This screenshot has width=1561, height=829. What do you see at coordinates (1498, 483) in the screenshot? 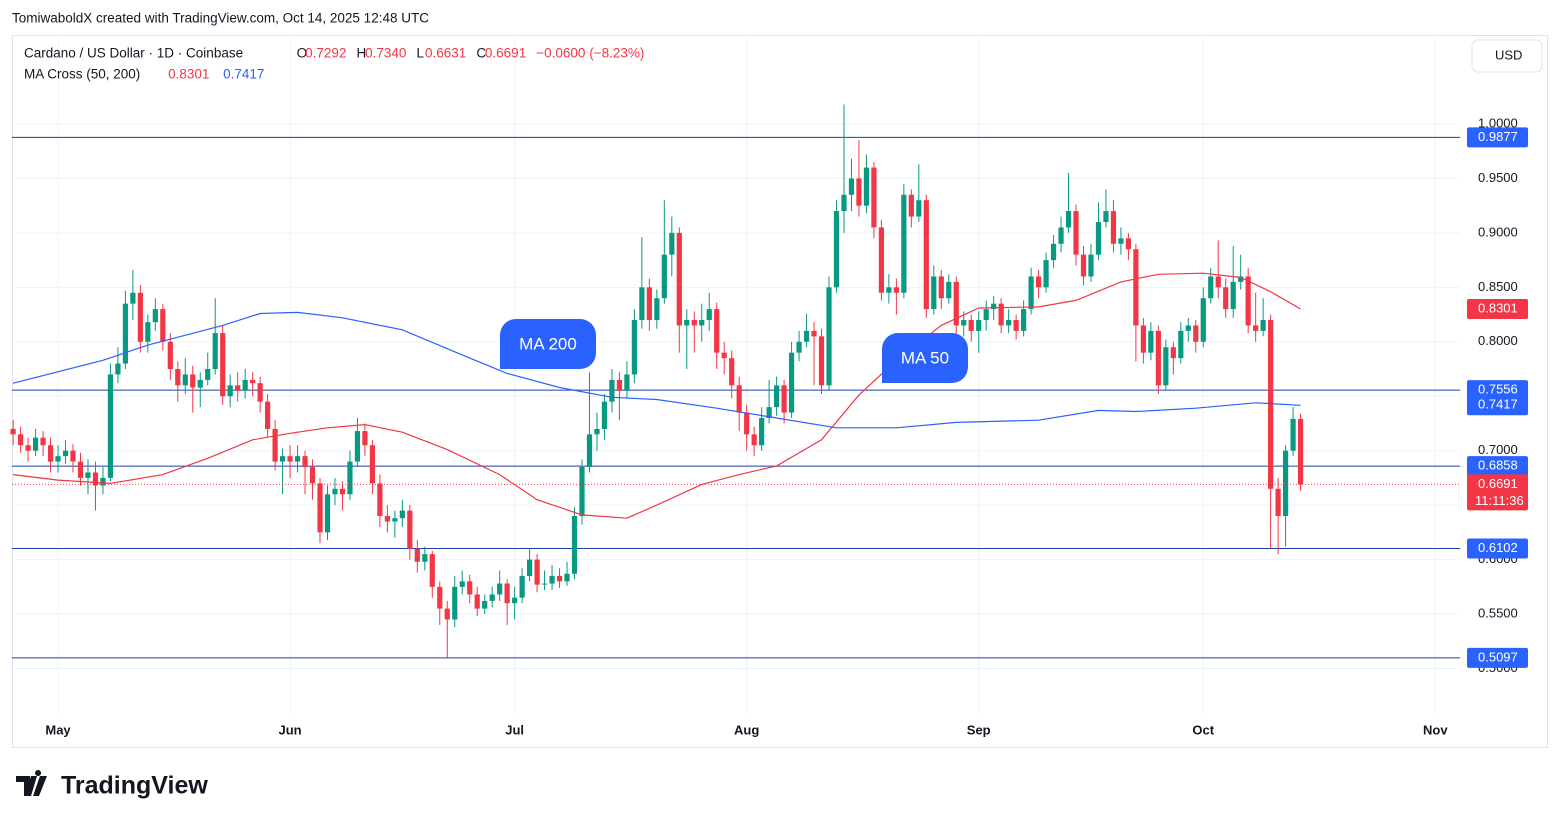
I see `price-badge-label: 0.6691` at bounding box center [1498, 483].